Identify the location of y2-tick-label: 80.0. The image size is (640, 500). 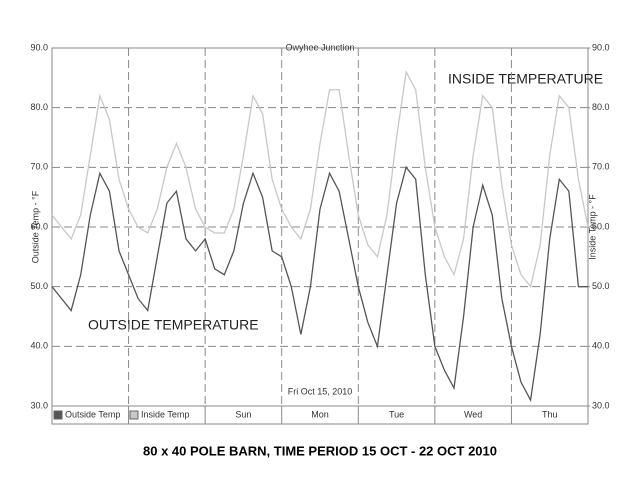
(601, 107).